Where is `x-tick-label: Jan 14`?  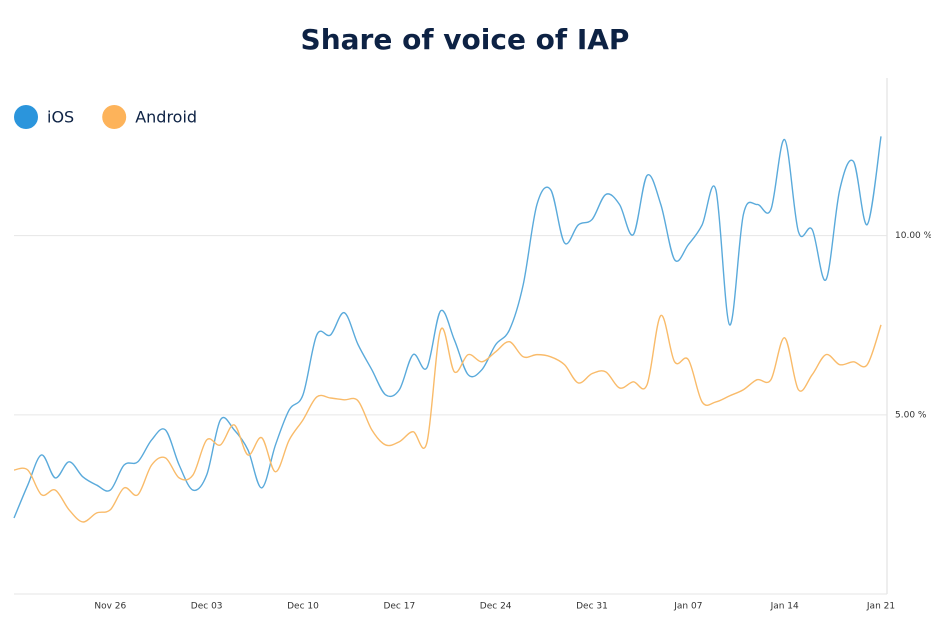 x-tick-label: Jan 14 is located at coordinates (784, 607).